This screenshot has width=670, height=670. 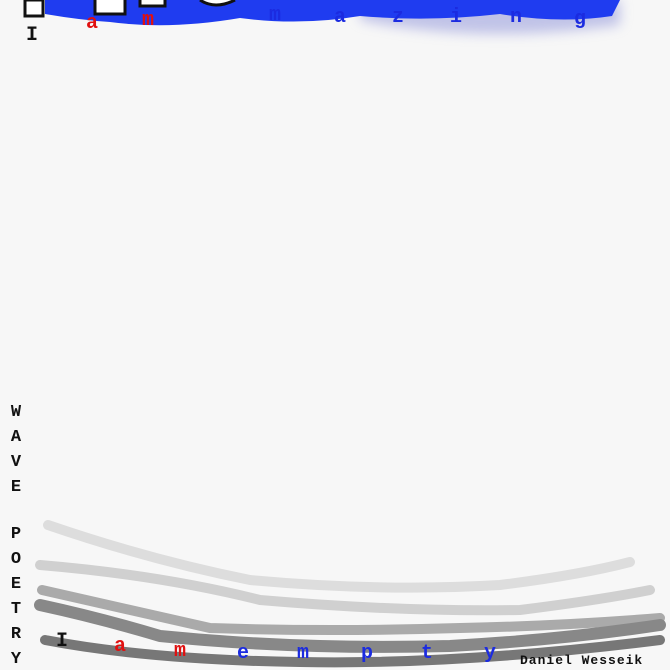 What do you see at coordinates (16, 634) in the screenshot?
I see `letter: R` at bounding box center [16, 634].